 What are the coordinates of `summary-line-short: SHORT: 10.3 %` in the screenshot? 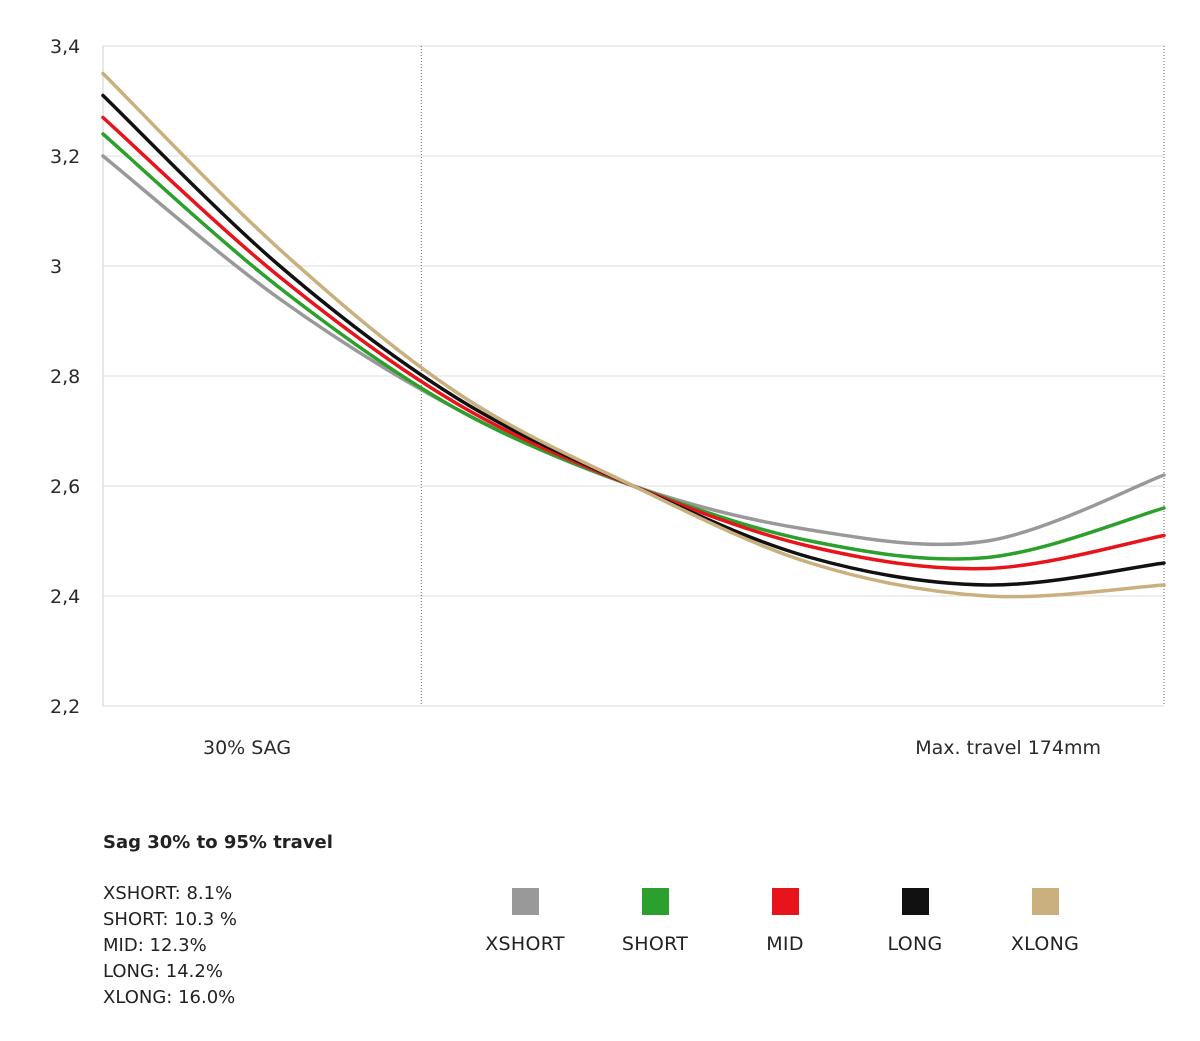 It's located at (170, 919).